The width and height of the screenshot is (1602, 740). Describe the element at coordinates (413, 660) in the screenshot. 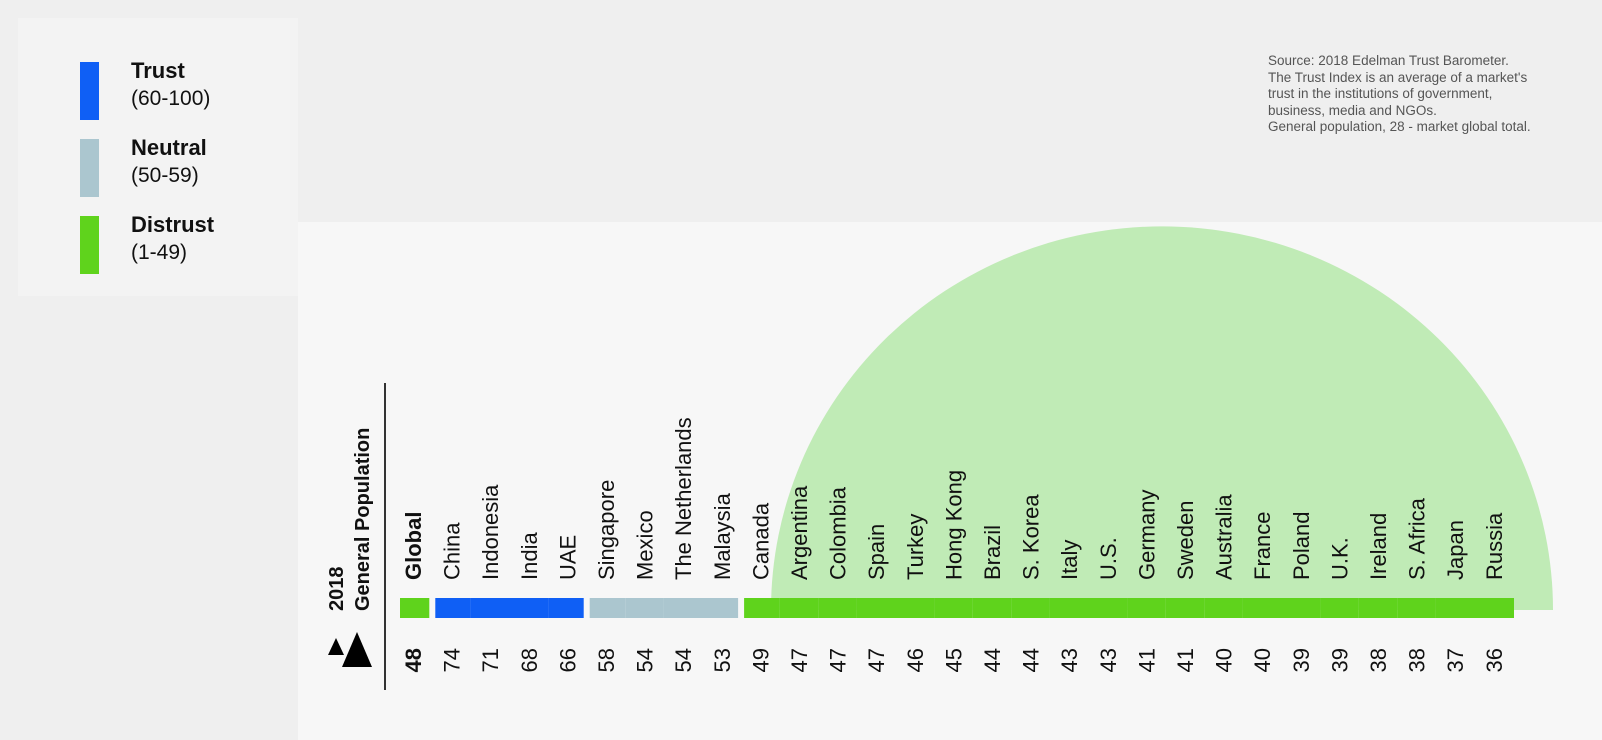

I see `value-label: 48` at that location.